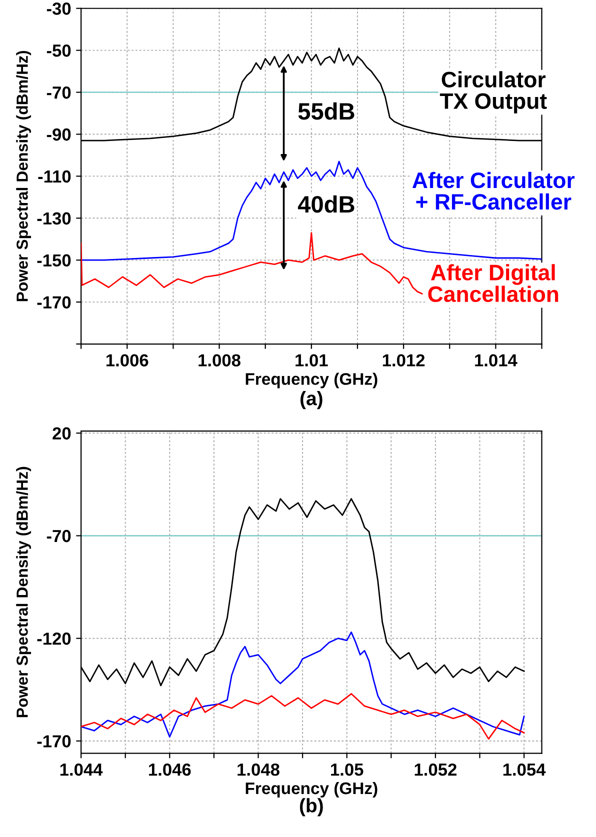 This screenshot has height=837, width=596. What do you see at coordinates (326, 204) in the screenshot?
I see `annotation: 40dB` at bounding box center [326, 204].